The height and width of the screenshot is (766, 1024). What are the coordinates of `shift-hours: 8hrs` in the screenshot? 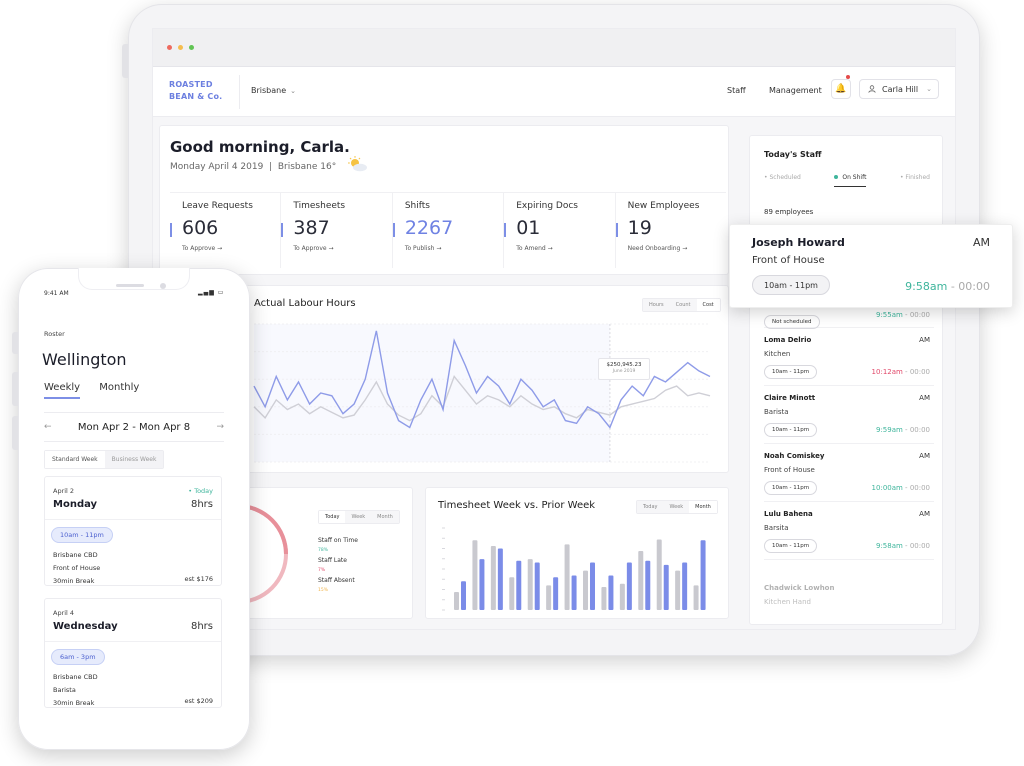 It's located at (201, 504).